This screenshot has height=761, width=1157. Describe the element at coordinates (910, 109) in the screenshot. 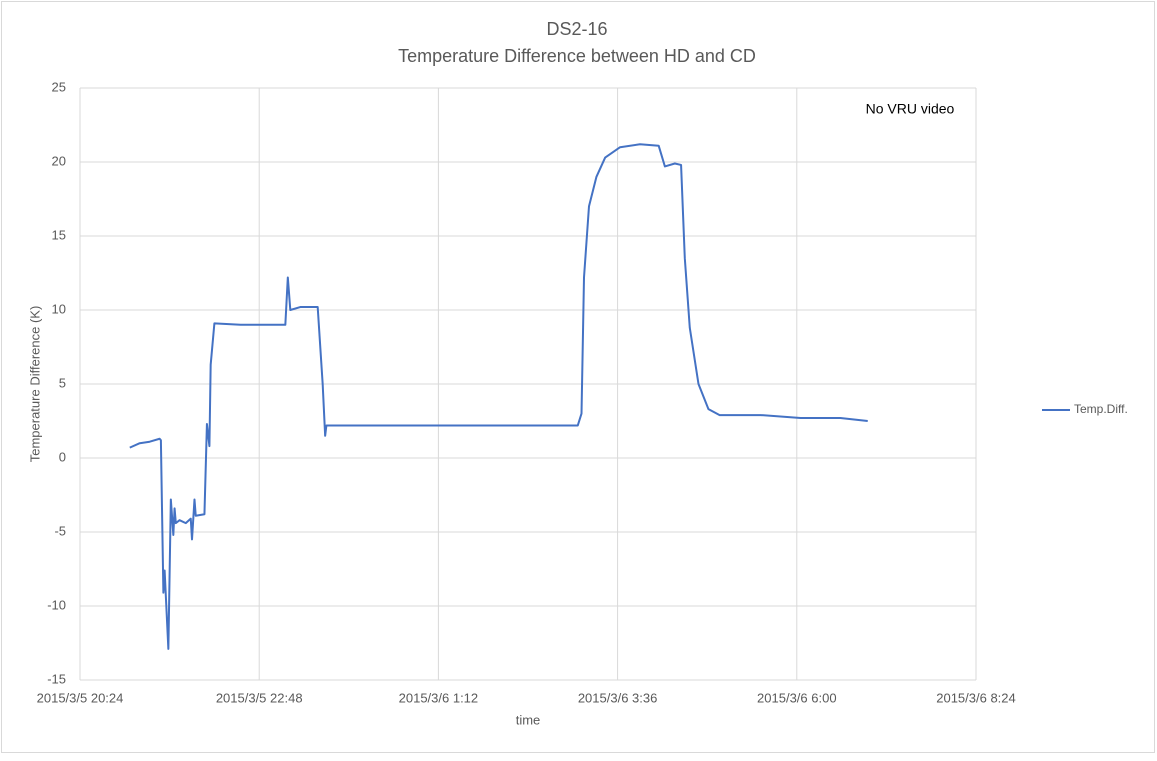

I see `annotation: No VRU video` at that location.